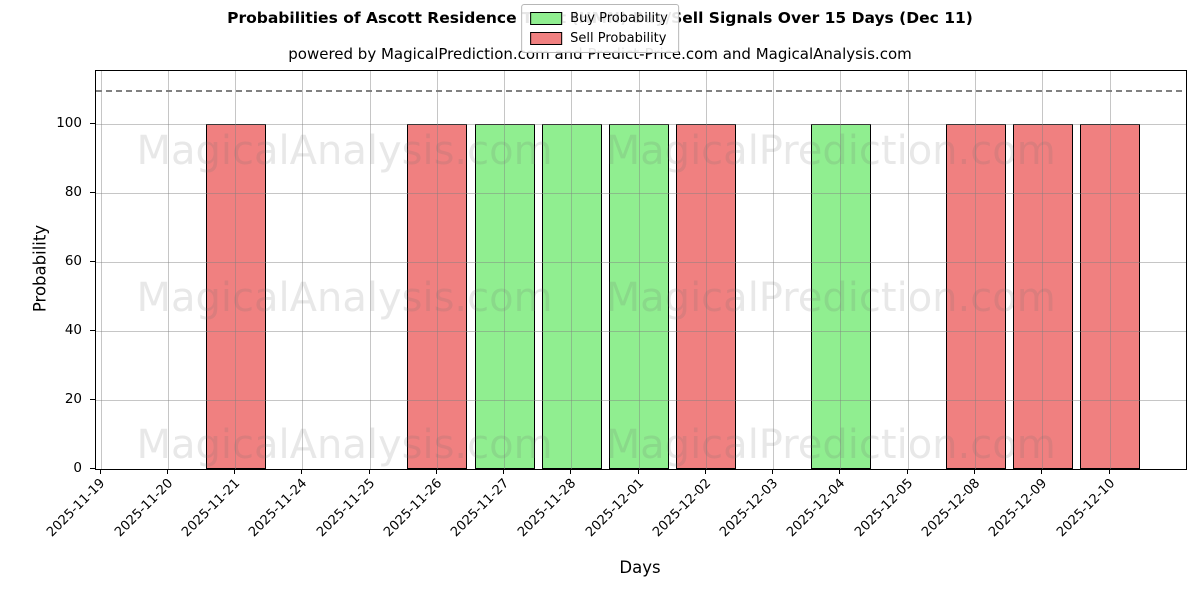 The width and height of the screenshot is (1200, 600). What do you see at coordinates (614, 508) in the screenshot?
I see `x-tick-label: 2025-12-01` at bounding box center [614, 508].